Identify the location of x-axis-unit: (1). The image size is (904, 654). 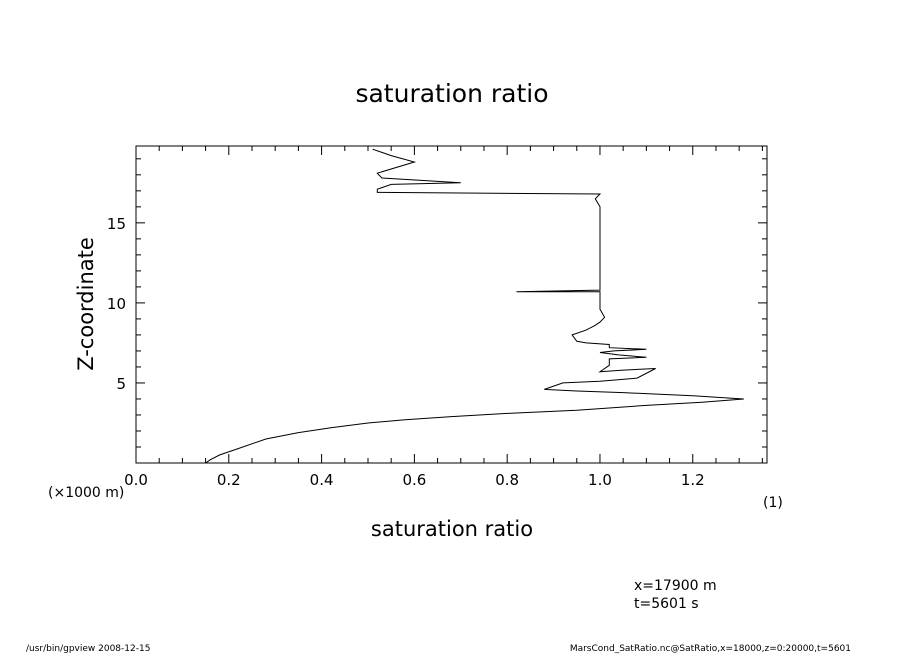
(773, 503).